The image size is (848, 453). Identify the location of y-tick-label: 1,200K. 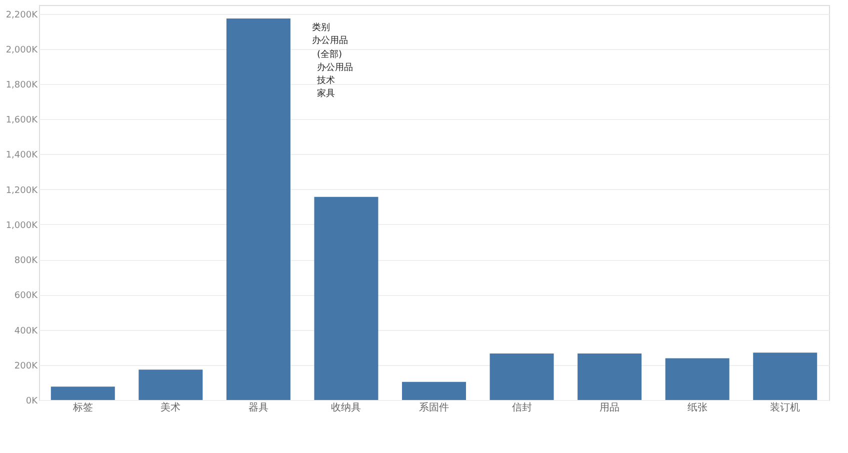
(22, 191).